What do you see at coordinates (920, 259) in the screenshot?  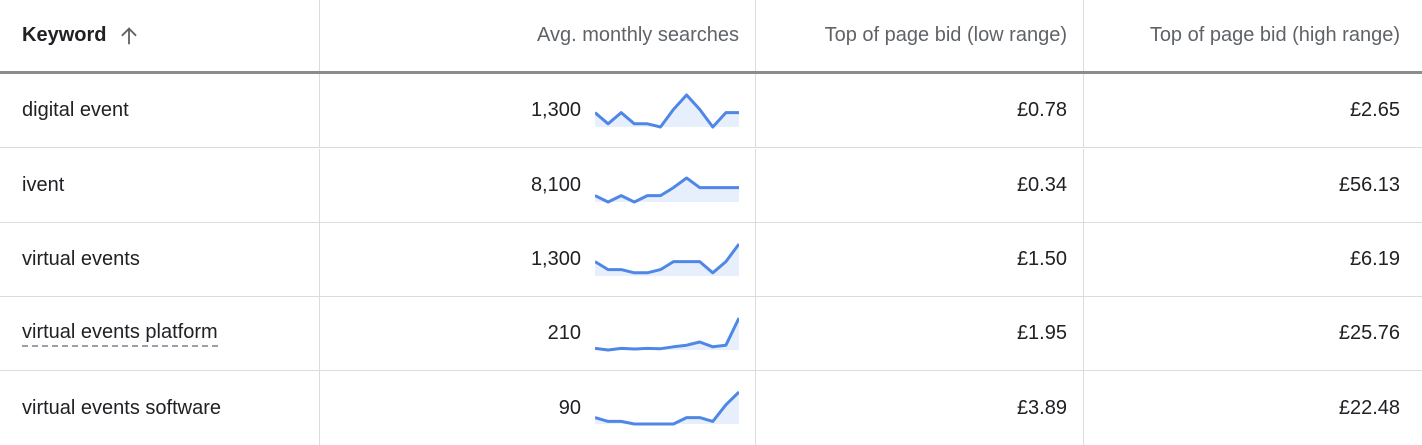 I see `bid-low-cell: £1.50` at bounding box center [920, 259].